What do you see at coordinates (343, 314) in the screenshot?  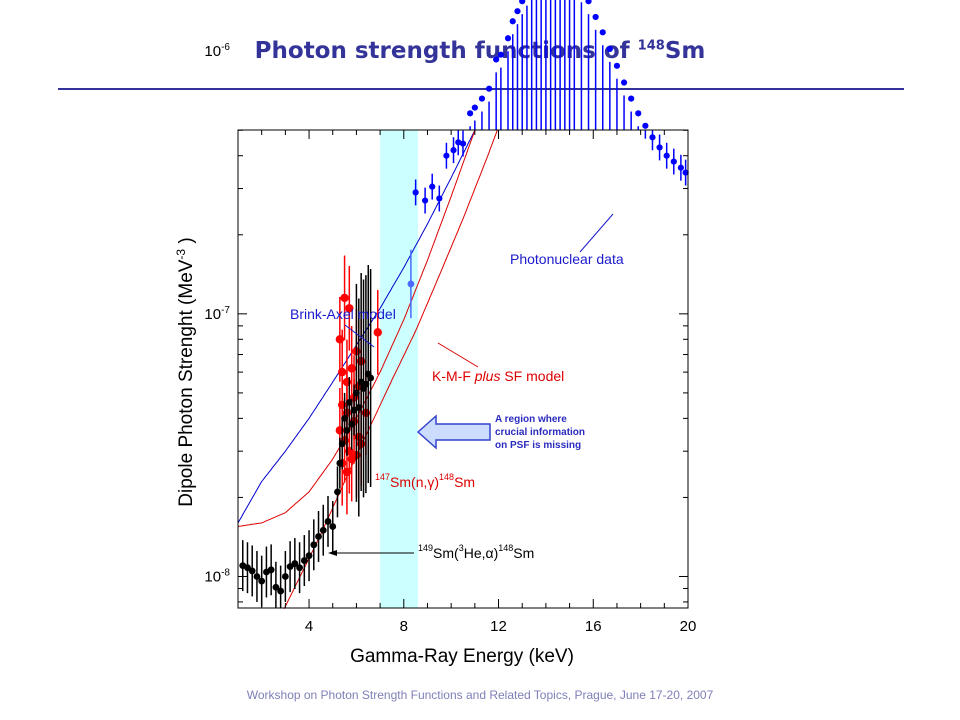 I see `brink-axel-label: Brink-Axel model` at bounding box center [343, 314].